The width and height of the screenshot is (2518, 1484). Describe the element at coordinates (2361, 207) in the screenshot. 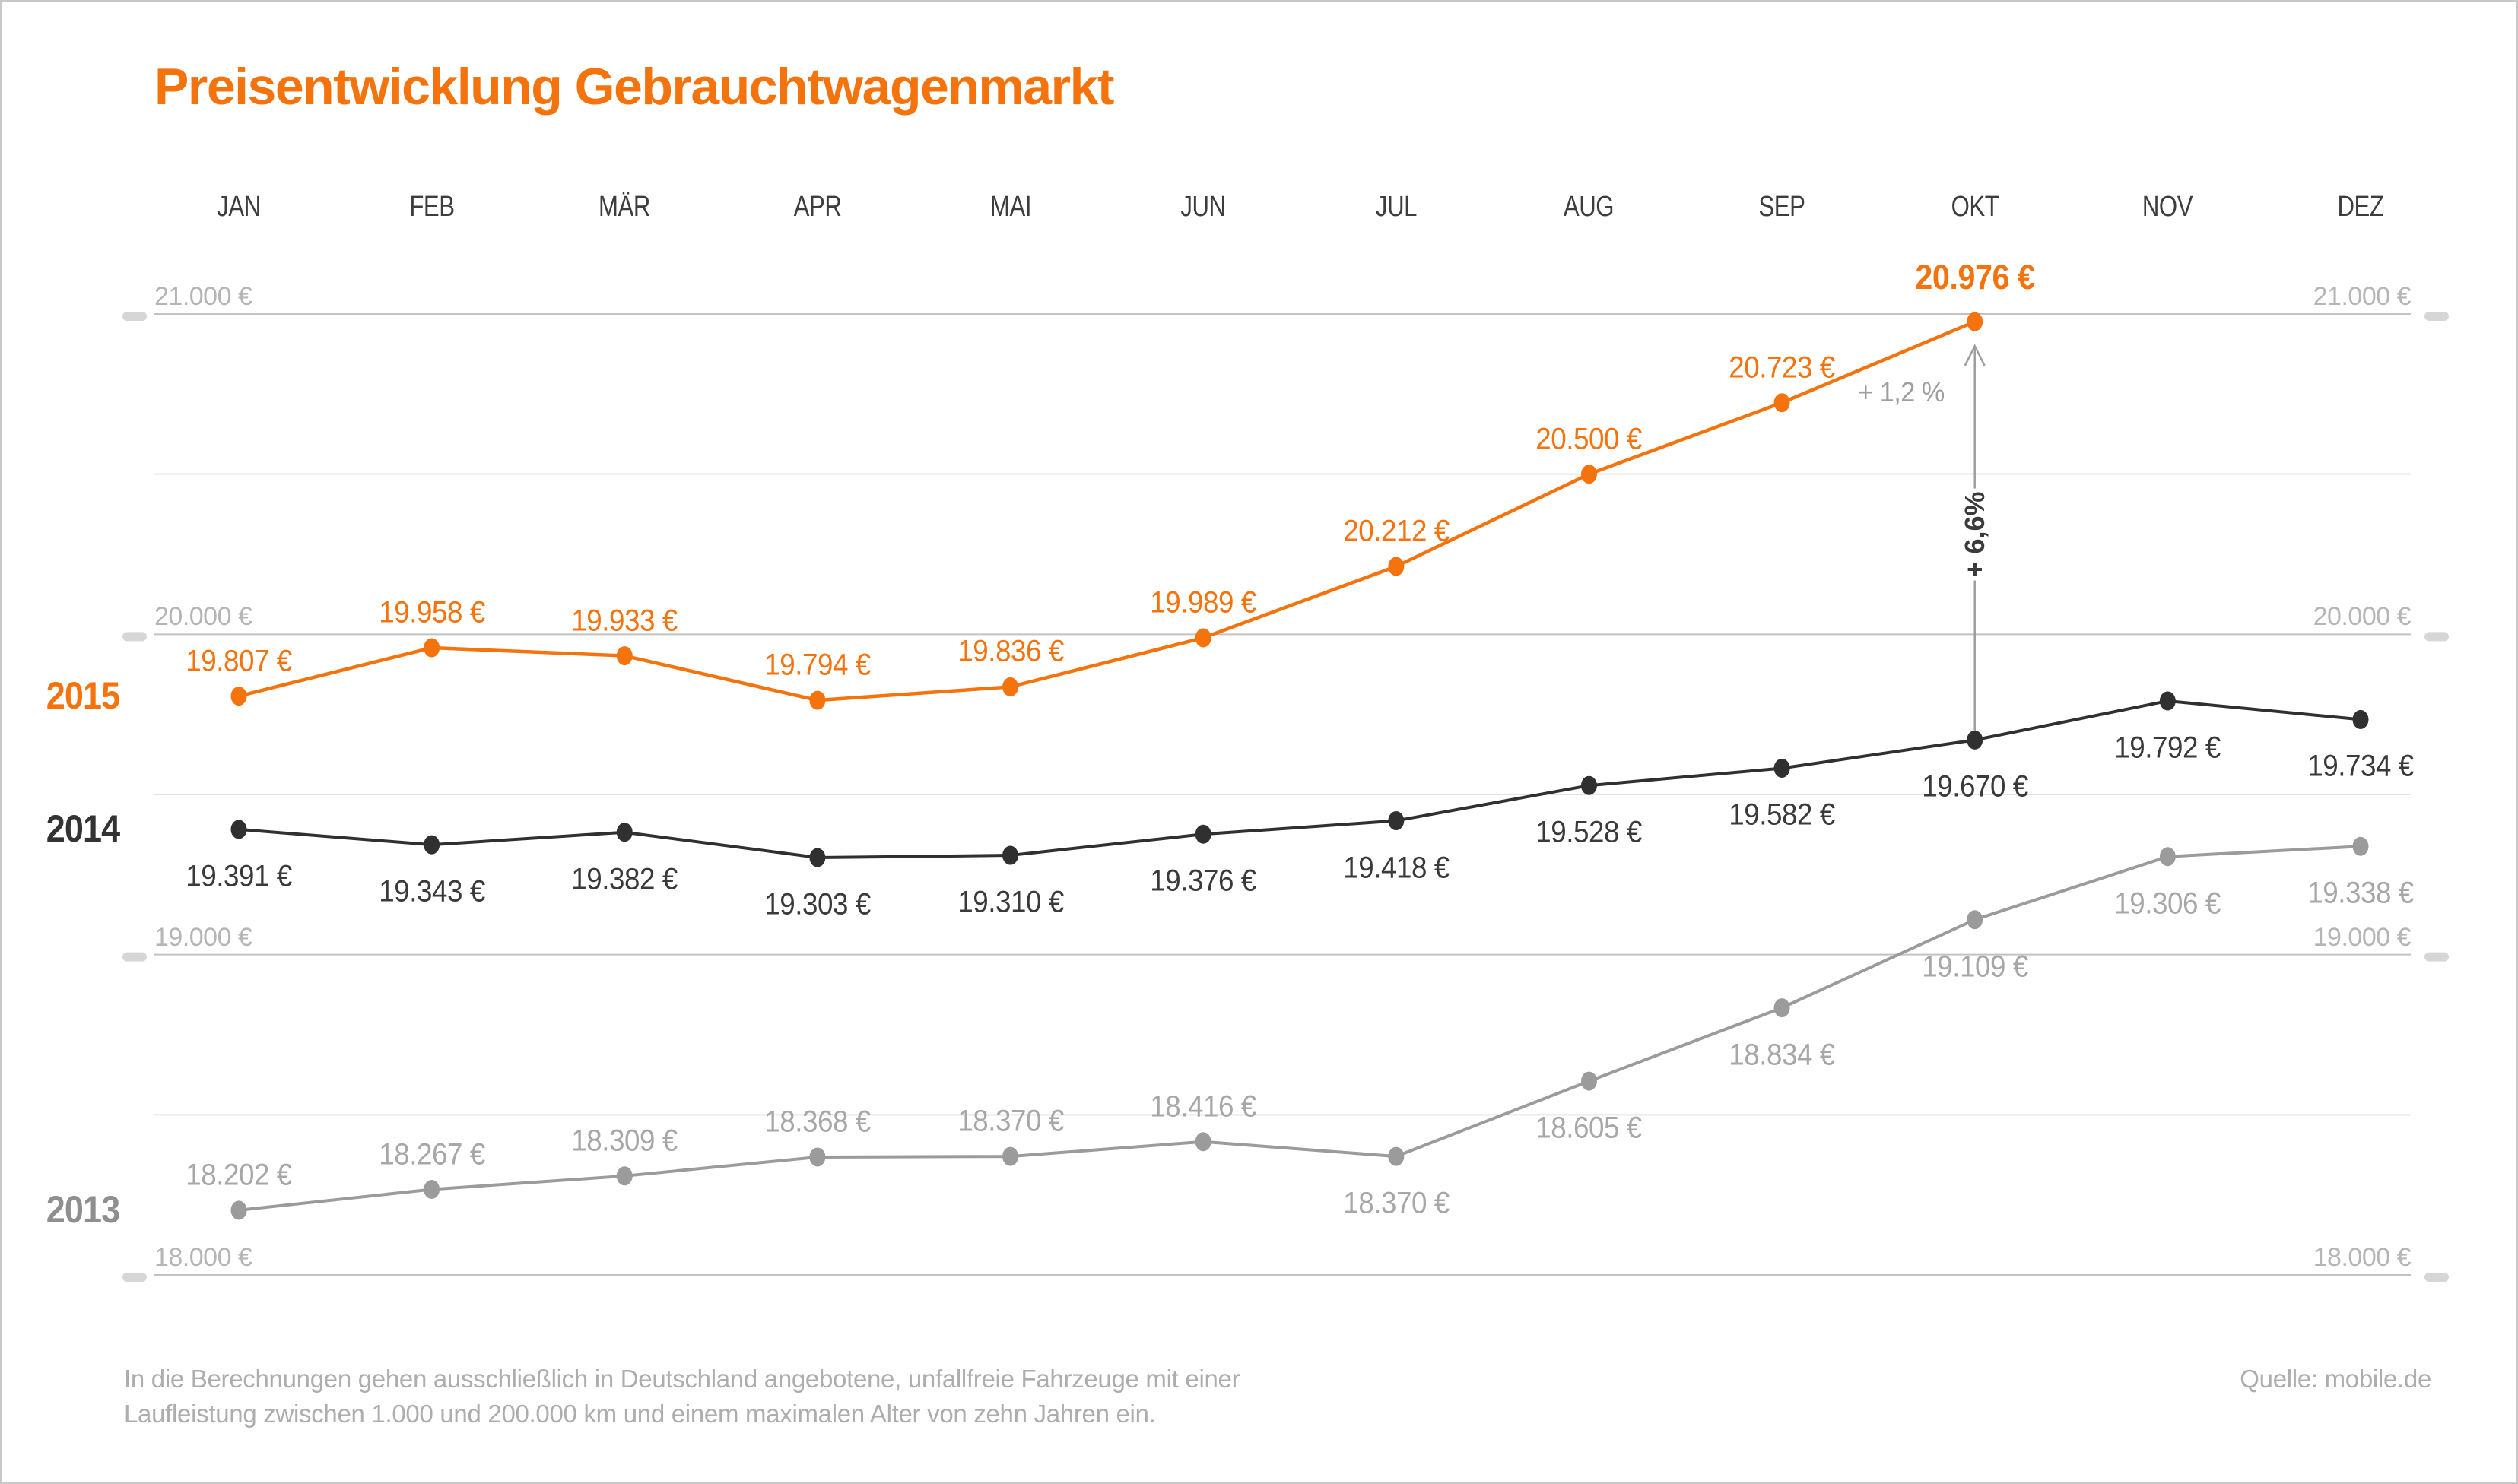

I see `month-label-DEZ: DEZ` at that location.